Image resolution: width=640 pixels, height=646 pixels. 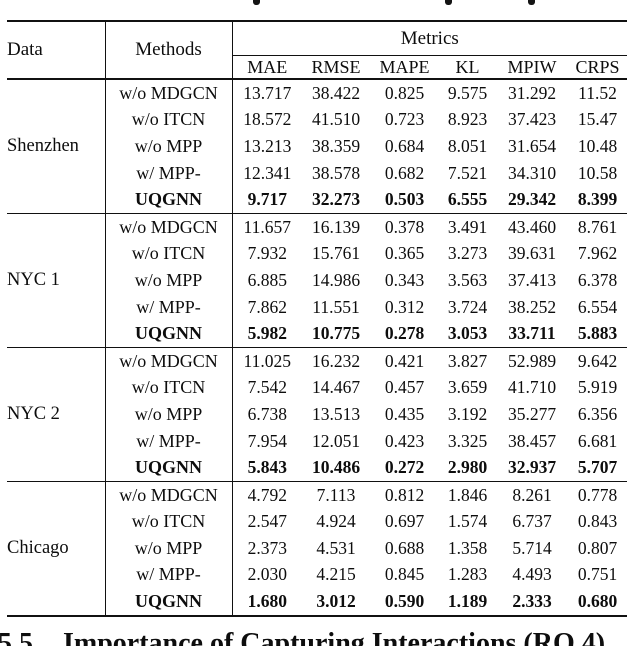 I want to click on metric-value: 10.48, so click(x=597, y=145).